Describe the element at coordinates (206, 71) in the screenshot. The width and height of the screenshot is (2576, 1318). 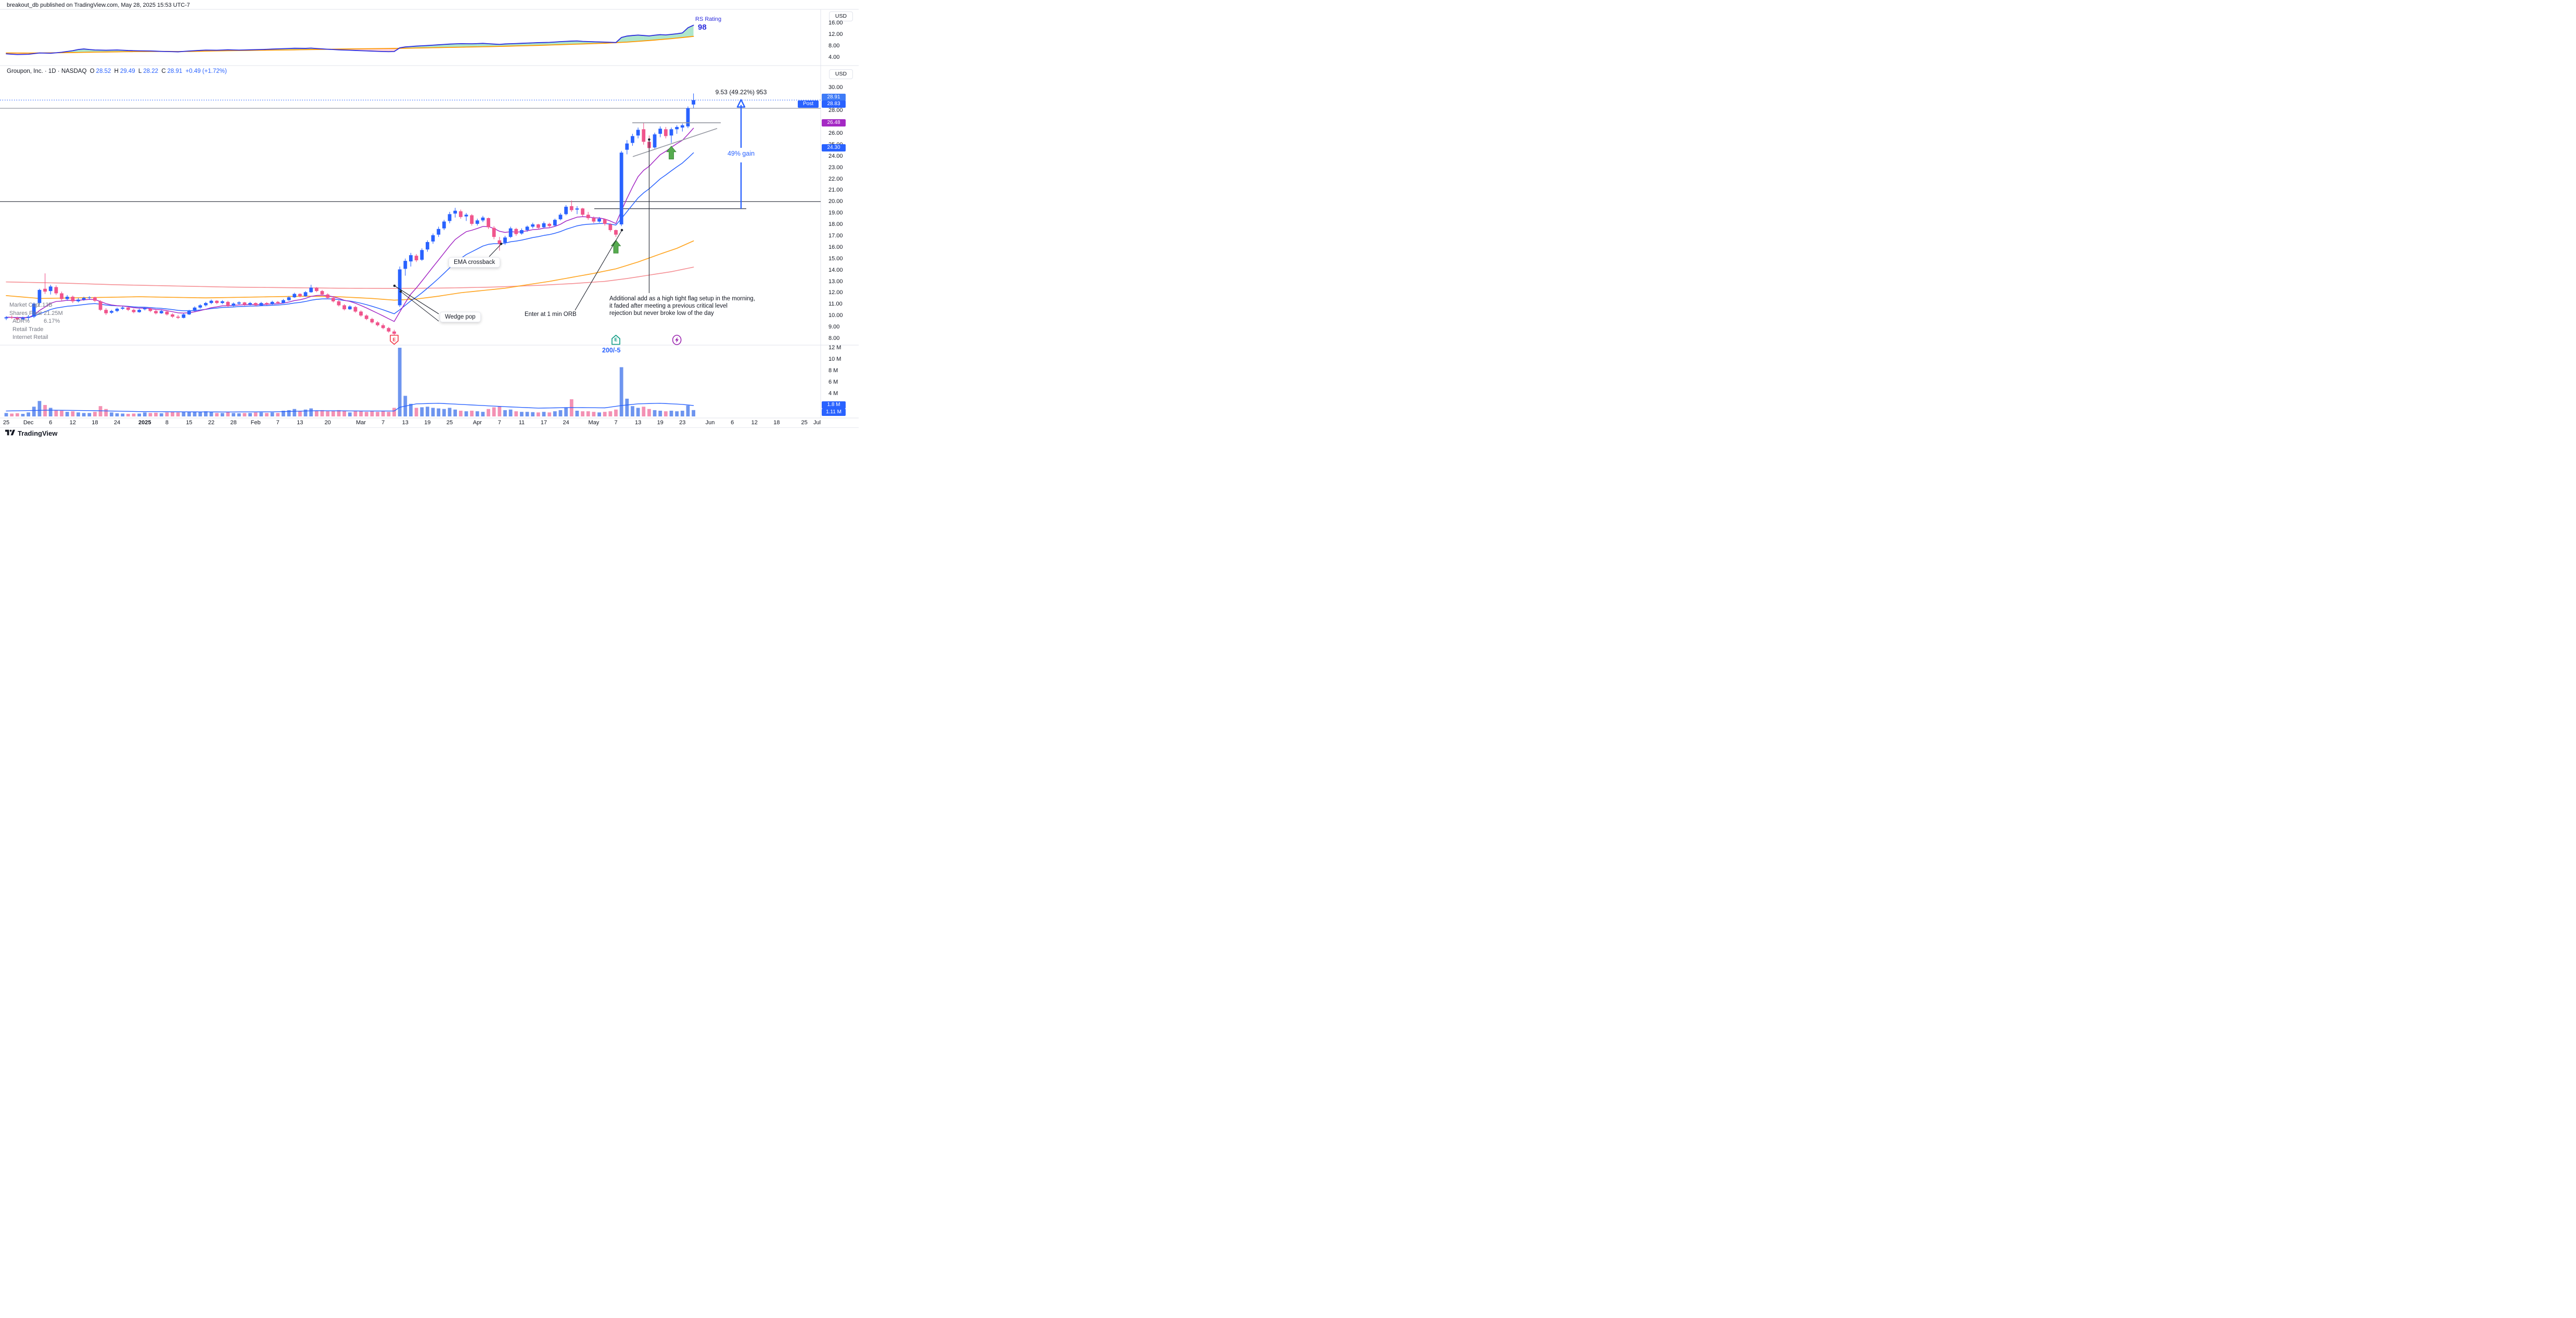
I see `ohlc-change: +0.49 (+1.72%)` at that location.